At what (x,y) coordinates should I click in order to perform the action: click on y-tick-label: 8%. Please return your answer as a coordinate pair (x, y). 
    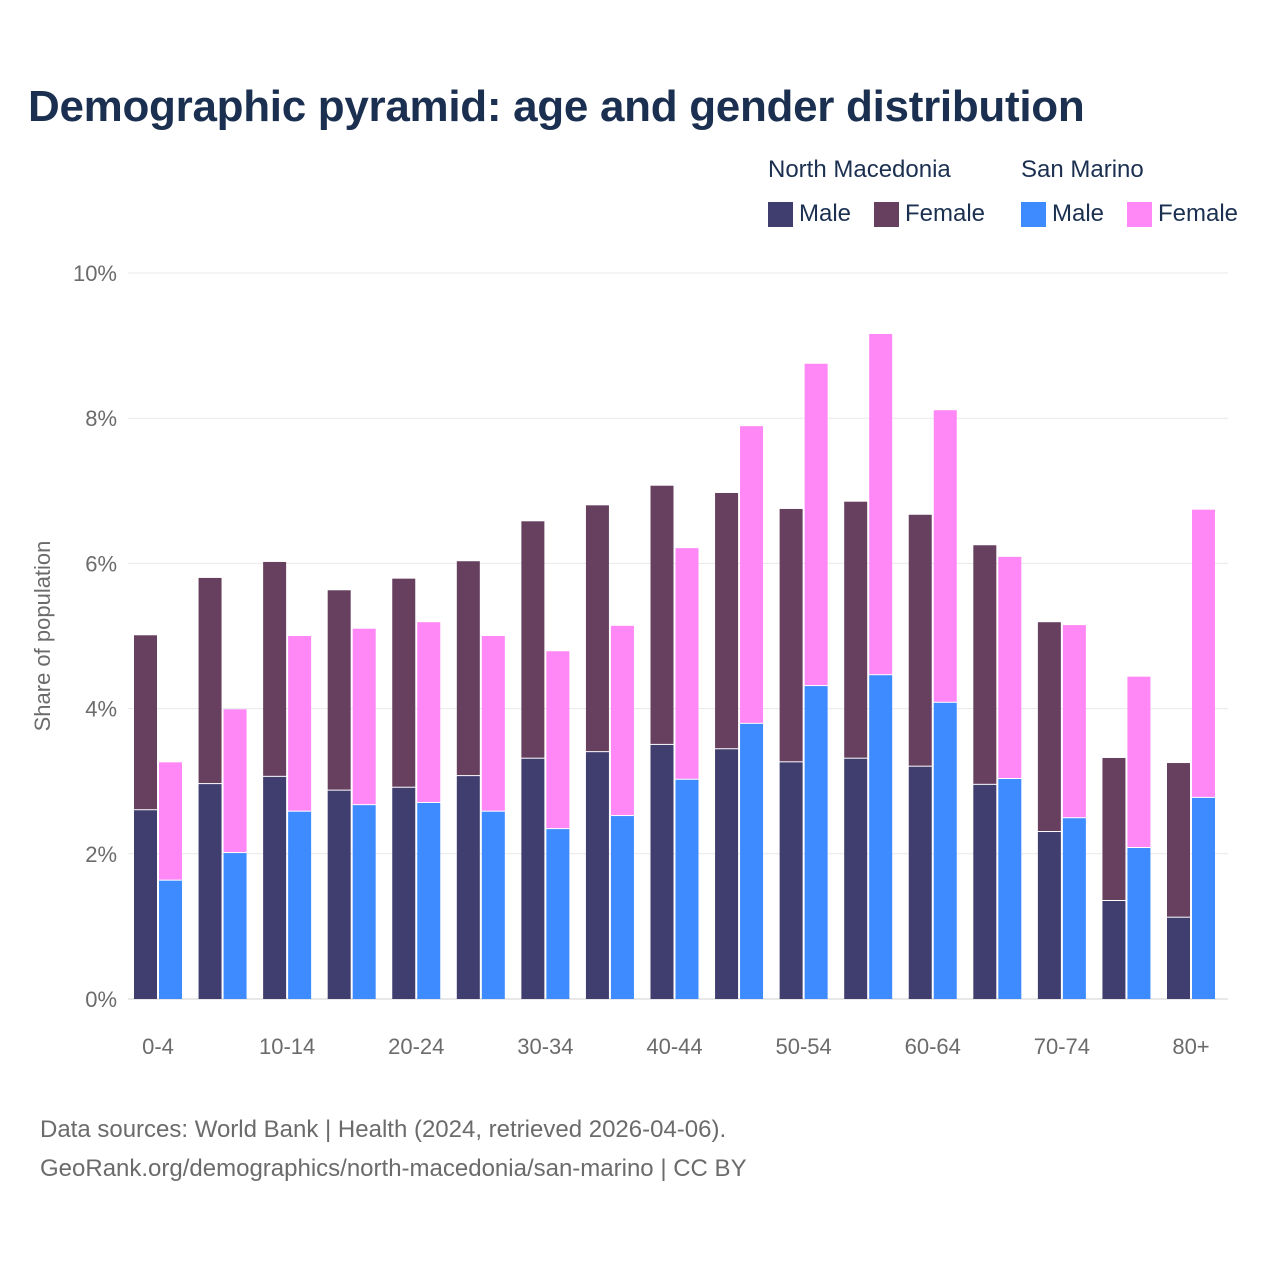
    Looking at the image, I should click on (101, 418).